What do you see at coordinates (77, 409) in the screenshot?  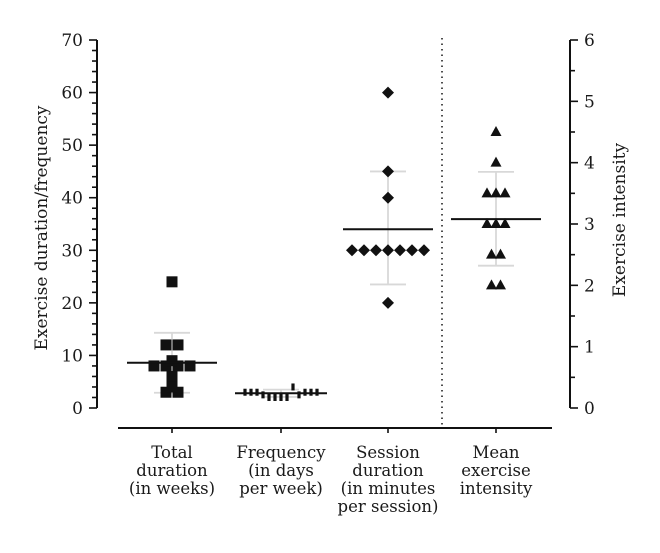 I see `y-tick-label-left: 0` at bounding box center [77, 409].